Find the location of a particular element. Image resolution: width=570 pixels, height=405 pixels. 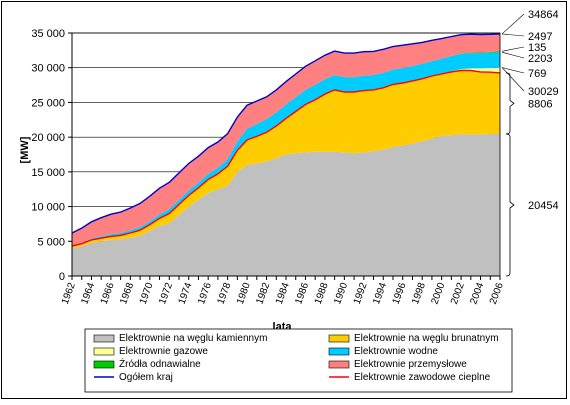

annotation-label: 135 is located at coordinates (537, 48).